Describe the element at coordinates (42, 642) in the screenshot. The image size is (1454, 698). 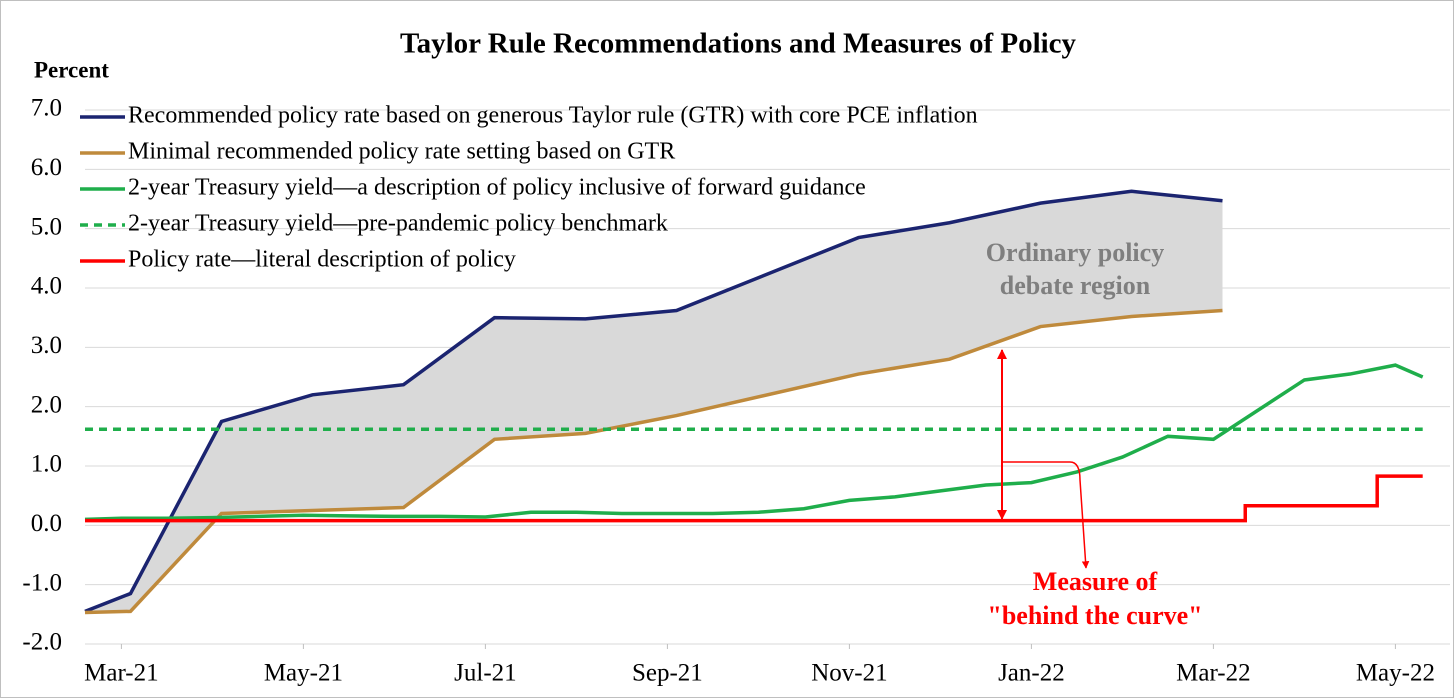
I see `y-tick-label: -2.0` at that location.